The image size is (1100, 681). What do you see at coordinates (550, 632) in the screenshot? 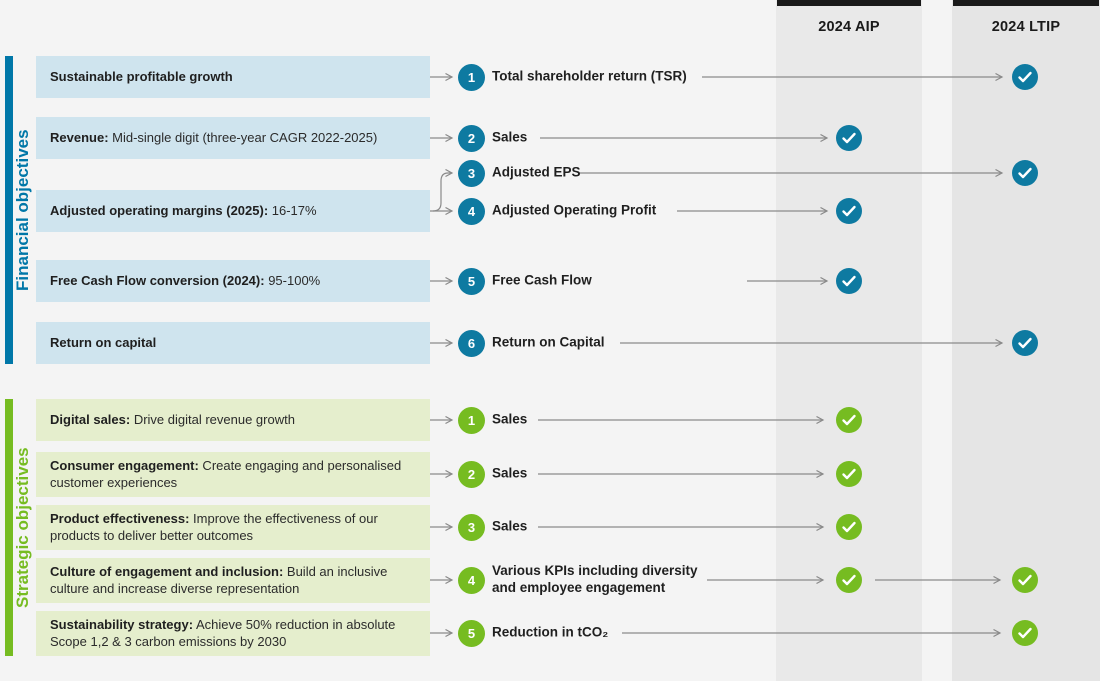
I see `kpi-label: Reduction in tCO₂` at bounding box center [550, 632].